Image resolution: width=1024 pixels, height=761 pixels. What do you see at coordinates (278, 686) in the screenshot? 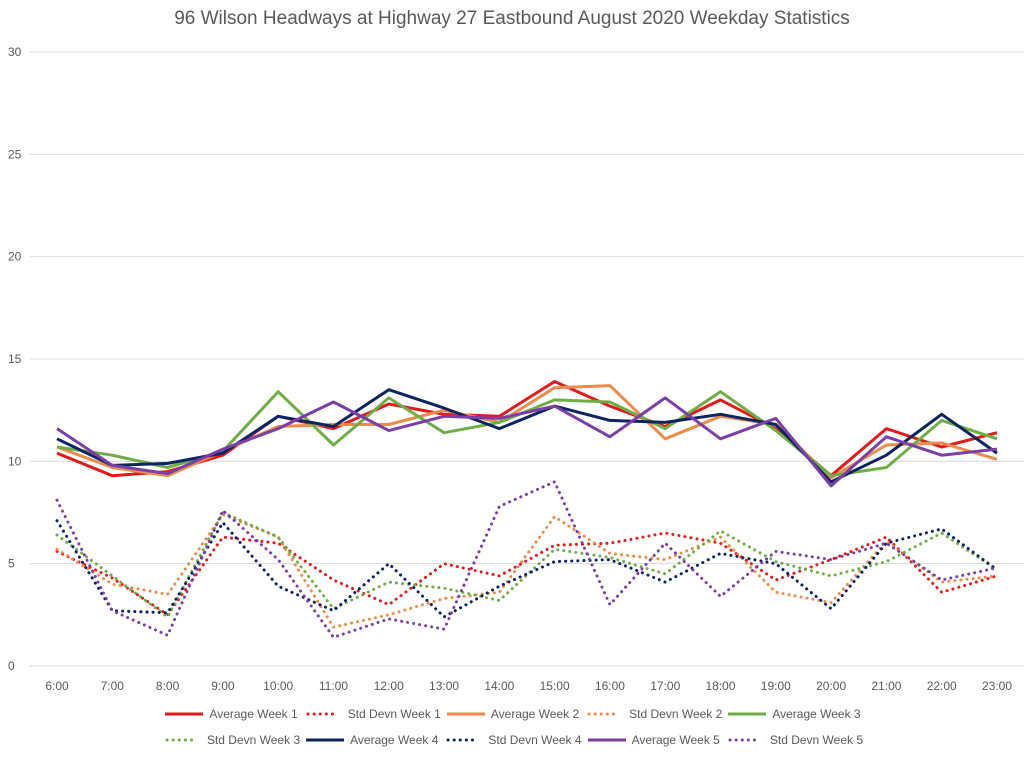
I see `x-tick-label: 10:00` at bounding box center [278, 686].